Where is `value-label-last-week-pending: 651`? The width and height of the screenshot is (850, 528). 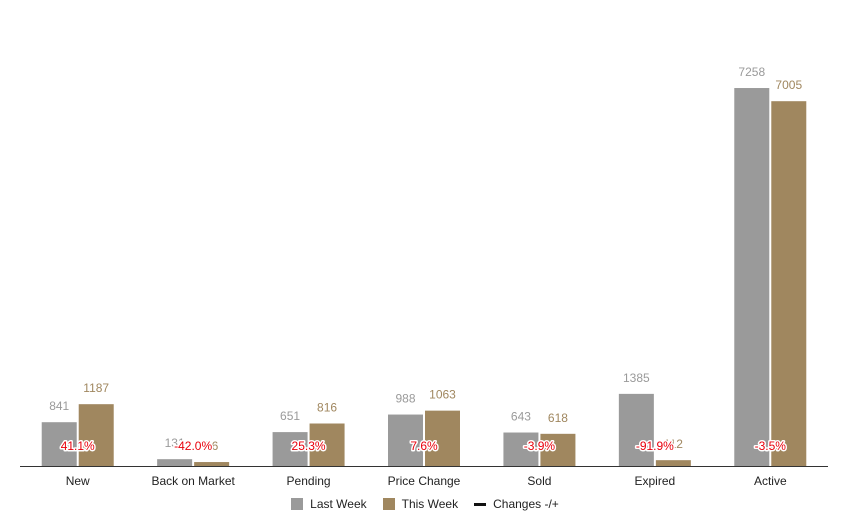
value-label-last-week-pending: 651 is located at coordinates (290, 416).